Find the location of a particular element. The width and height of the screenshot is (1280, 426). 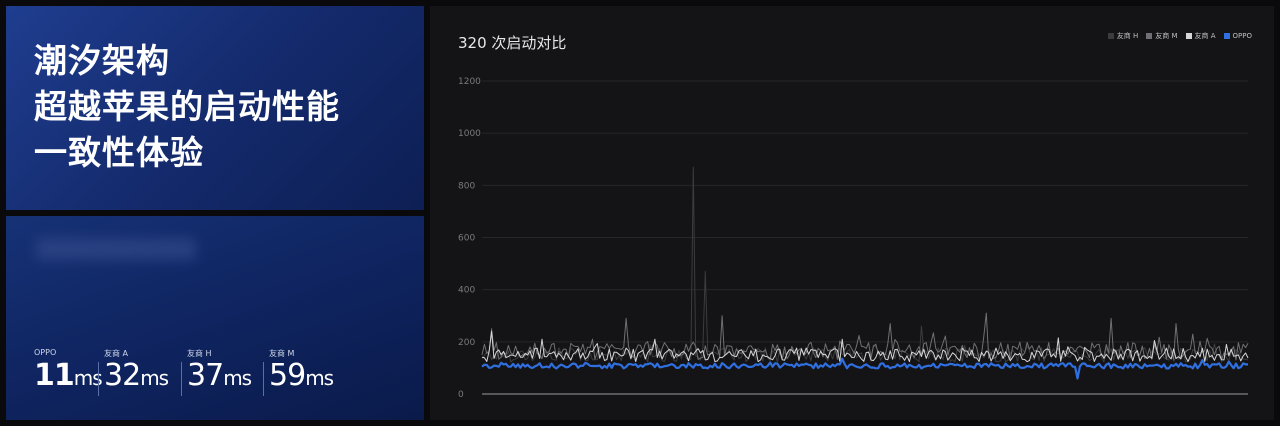

headline-line-3: 一致性体验 is located at coordinates (119, 152).